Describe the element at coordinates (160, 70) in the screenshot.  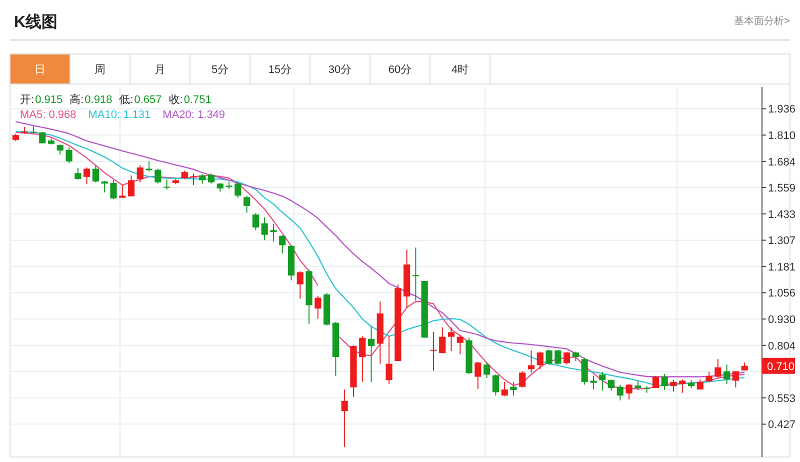
I see `text: 月` at that location.